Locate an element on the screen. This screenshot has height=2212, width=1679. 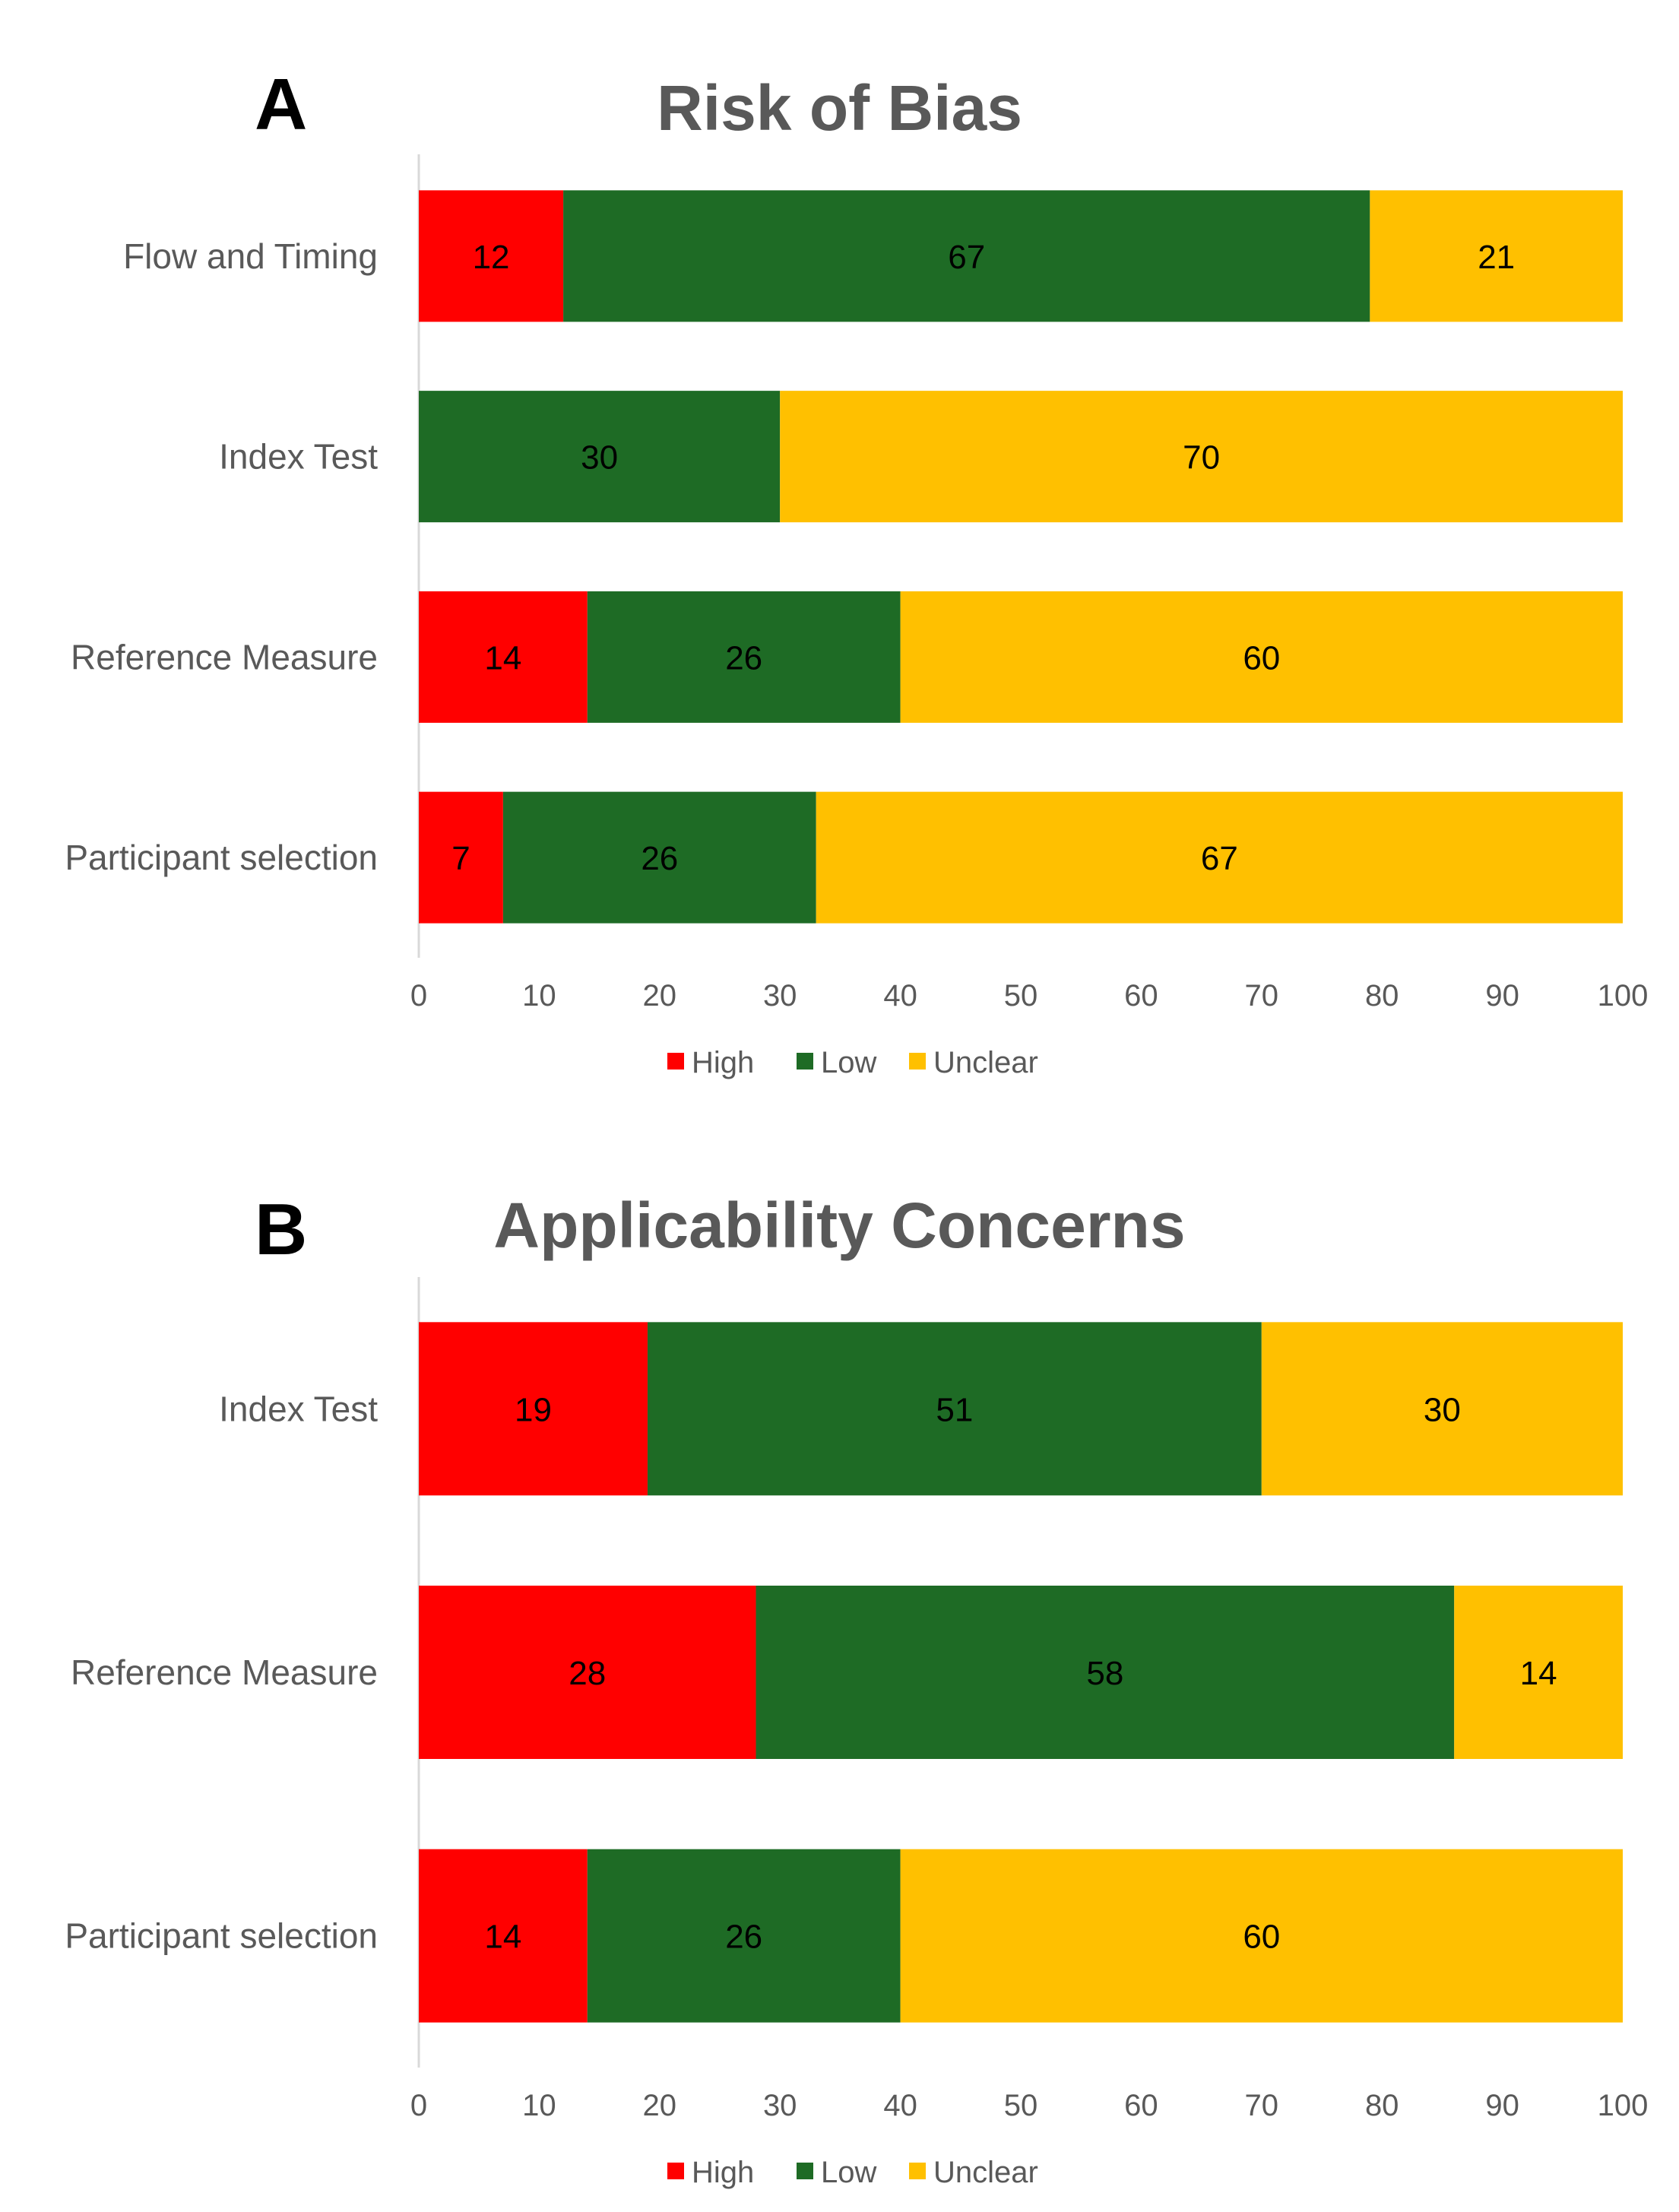
data-label: 51 is located at coordinates (954, 1409).